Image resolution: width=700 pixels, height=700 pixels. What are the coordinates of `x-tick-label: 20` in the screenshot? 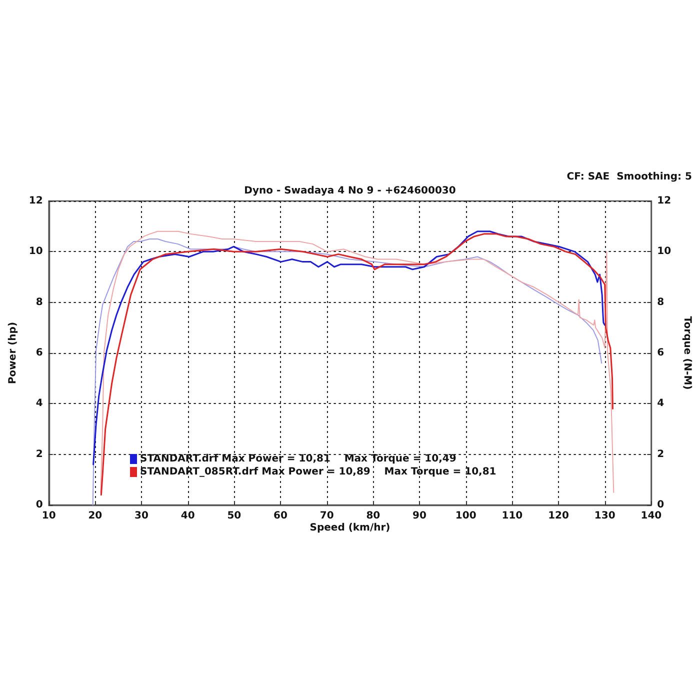 It's located at (95, 516).